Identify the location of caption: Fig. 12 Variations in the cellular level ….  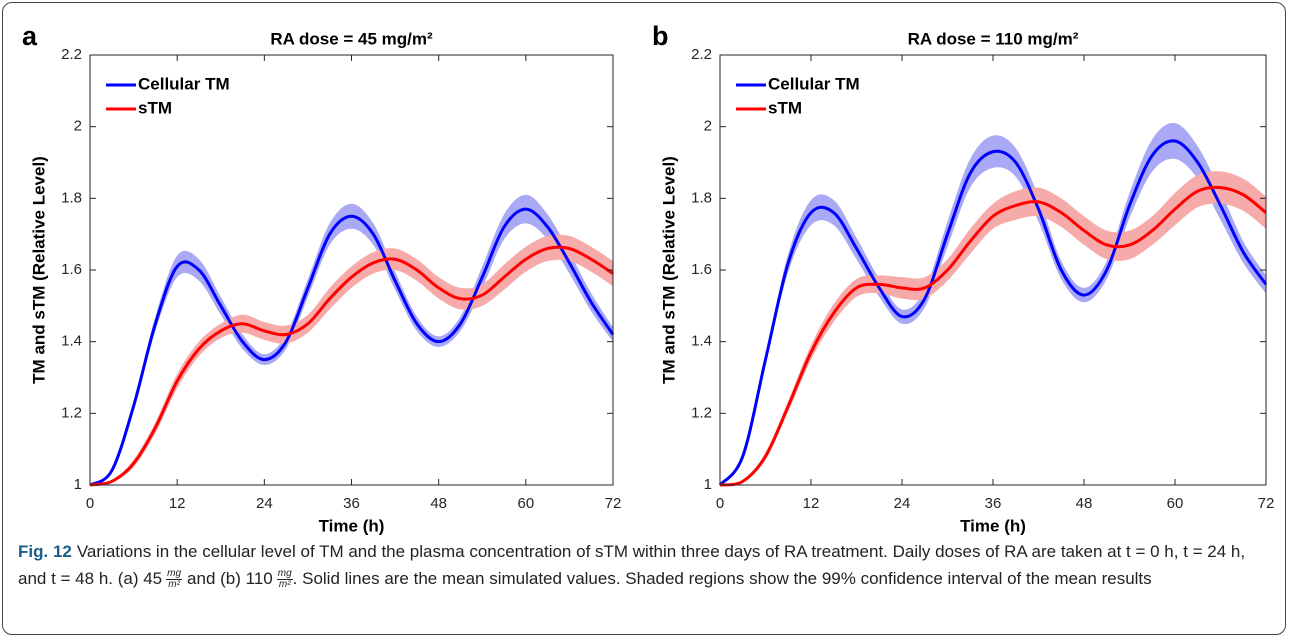
(643, 565).